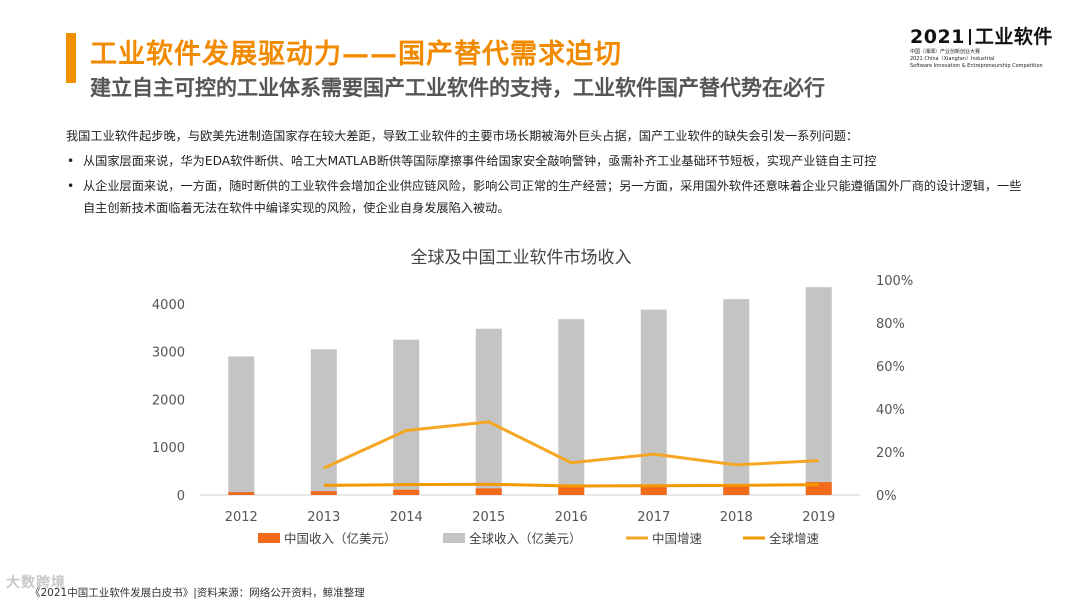  Describe the element at coordinates (736, 517) in the screenshot. I see `x-tick-label: 2018` at that location.